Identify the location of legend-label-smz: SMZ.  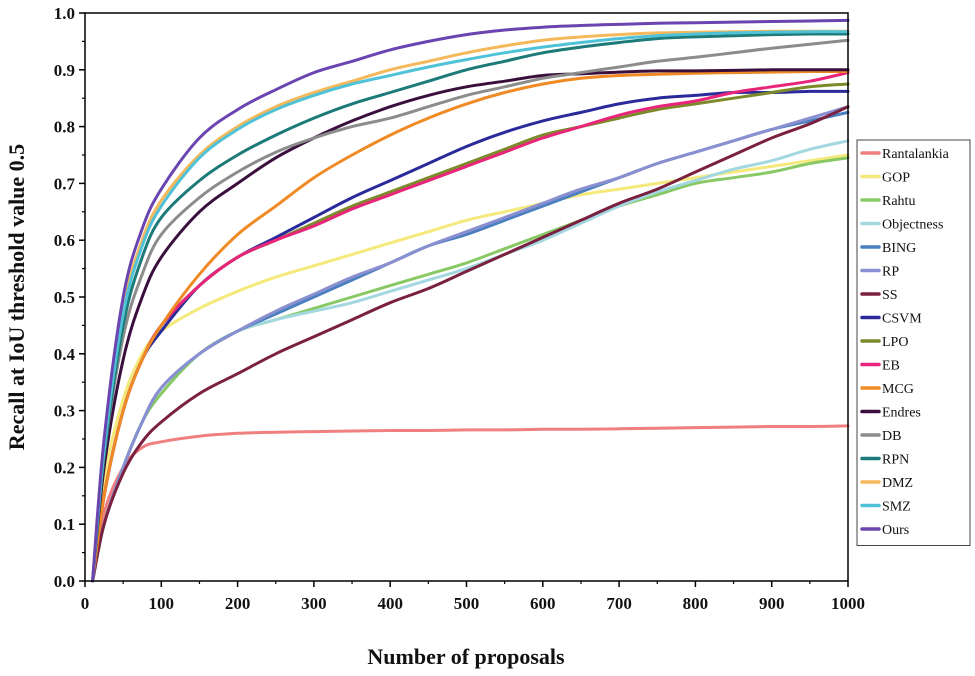
(896, 507).